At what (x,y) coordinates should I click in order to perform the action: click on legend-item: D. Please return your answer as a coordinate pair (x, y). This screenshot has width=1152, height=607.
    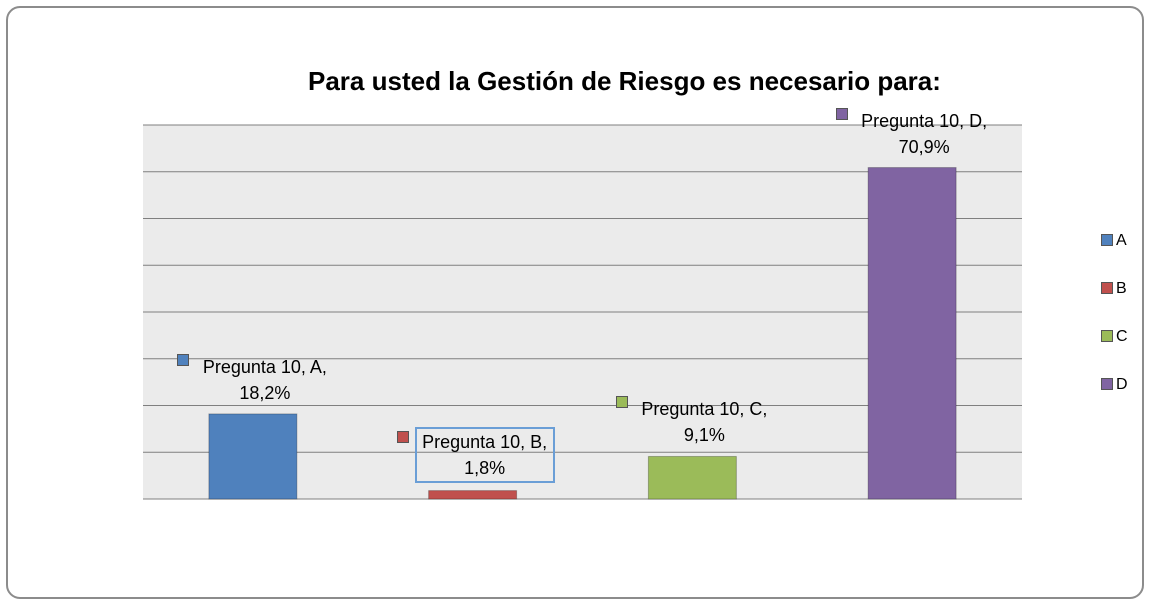
    Looking at the image, I should click on (1114, 385).